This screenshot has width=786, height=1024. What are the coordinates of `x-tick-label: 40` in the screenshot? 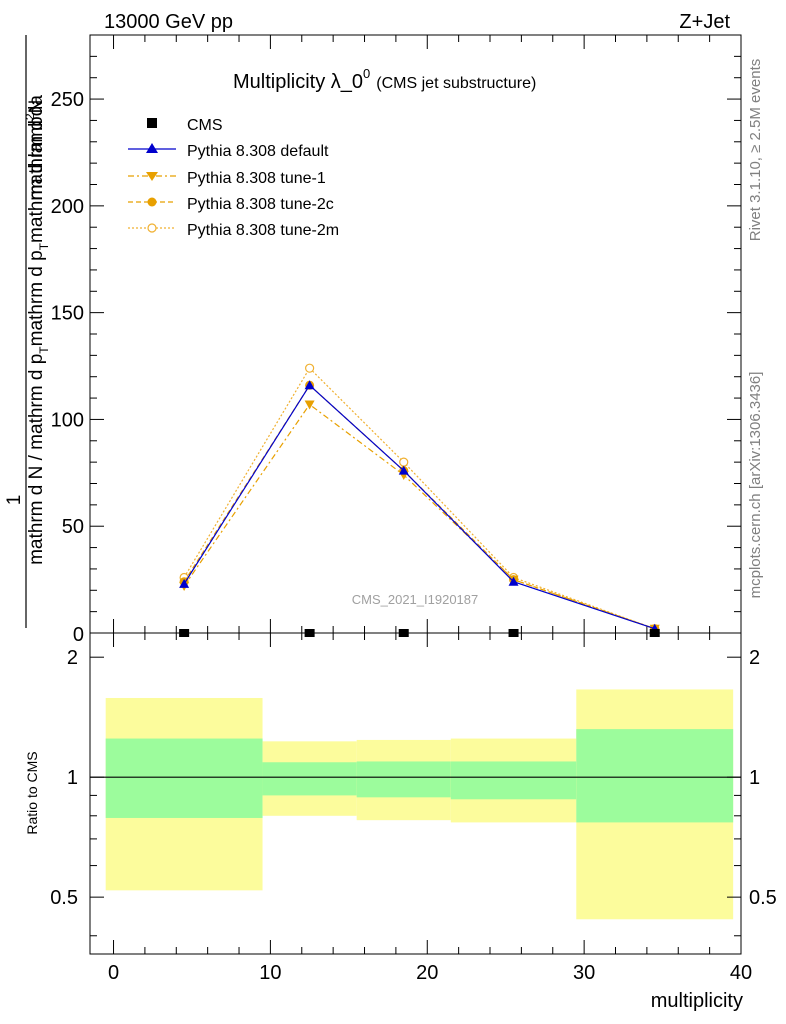 It's located at (741, 973).